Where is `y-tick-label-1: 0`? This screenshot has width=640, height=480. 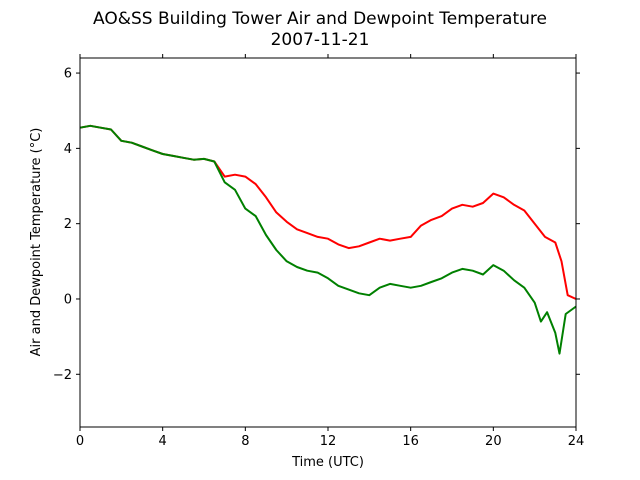 y-tick-label-1: 0 is located at coordinates (68, 299).